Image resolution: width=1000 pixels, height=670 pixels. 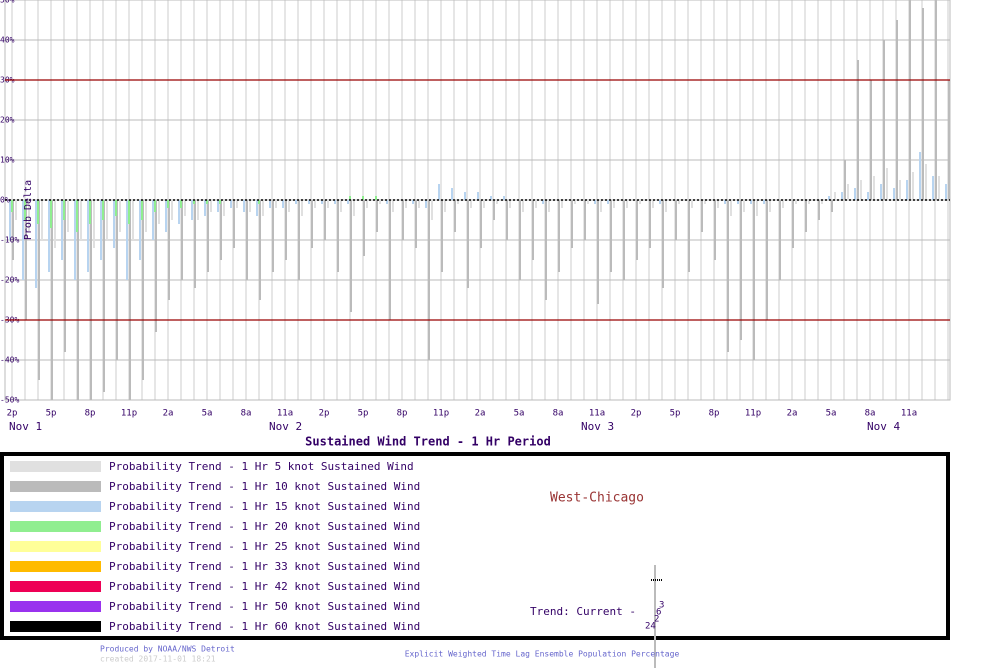 What do you see at coordinates (9, 280) in the screenshot?
I see `y-tick-label: -20%` at bounding box center [9, 280].